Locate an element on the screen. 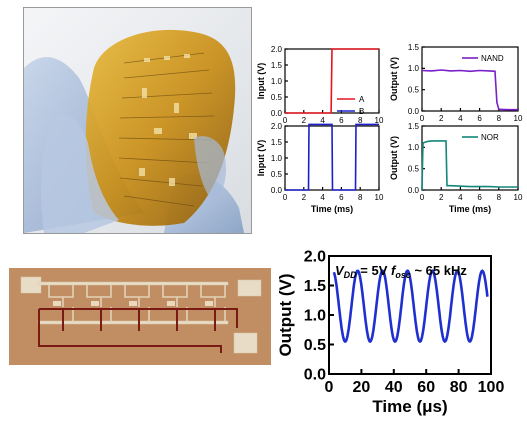 The height and width of the screenshot is (425, 527). chart-input-a: 0.0 0.5 1.0 1.5 2.0 0 2 4 6 8 10 Input (V) AB is located at coordinates (320, 85).